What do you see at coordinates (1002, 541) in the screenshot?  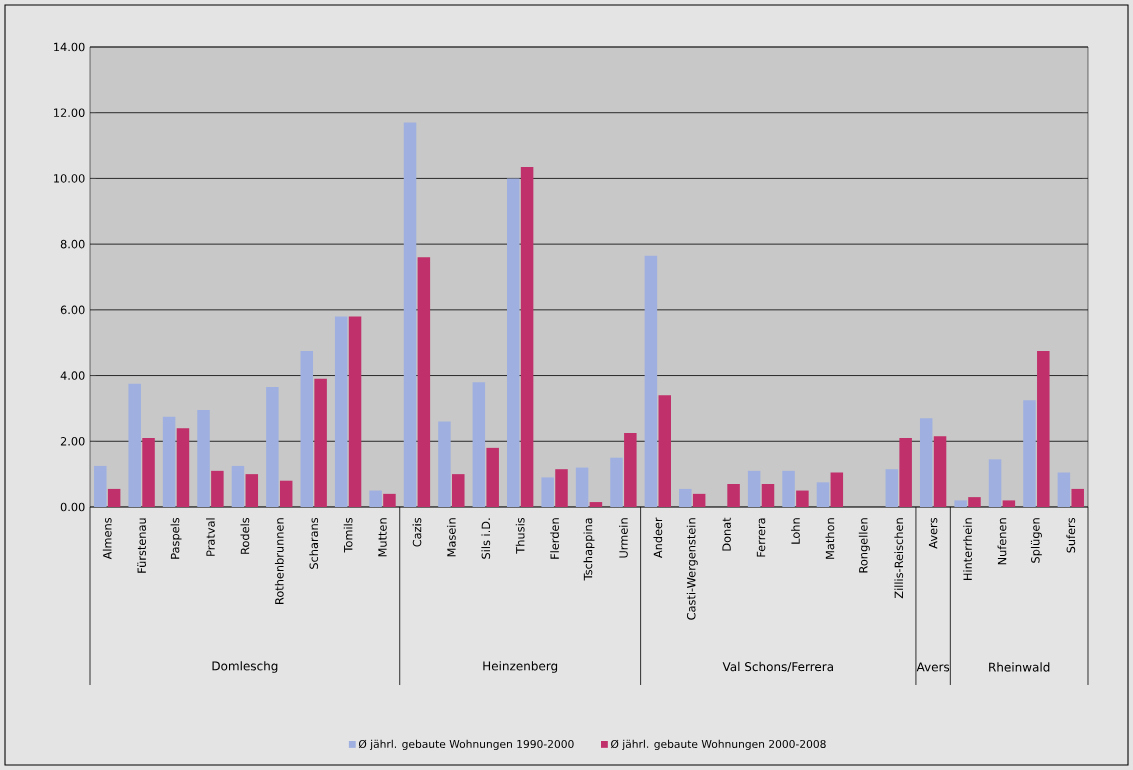 I see `x-tick-label: Nufenen` at bounding box center [1002, 541].